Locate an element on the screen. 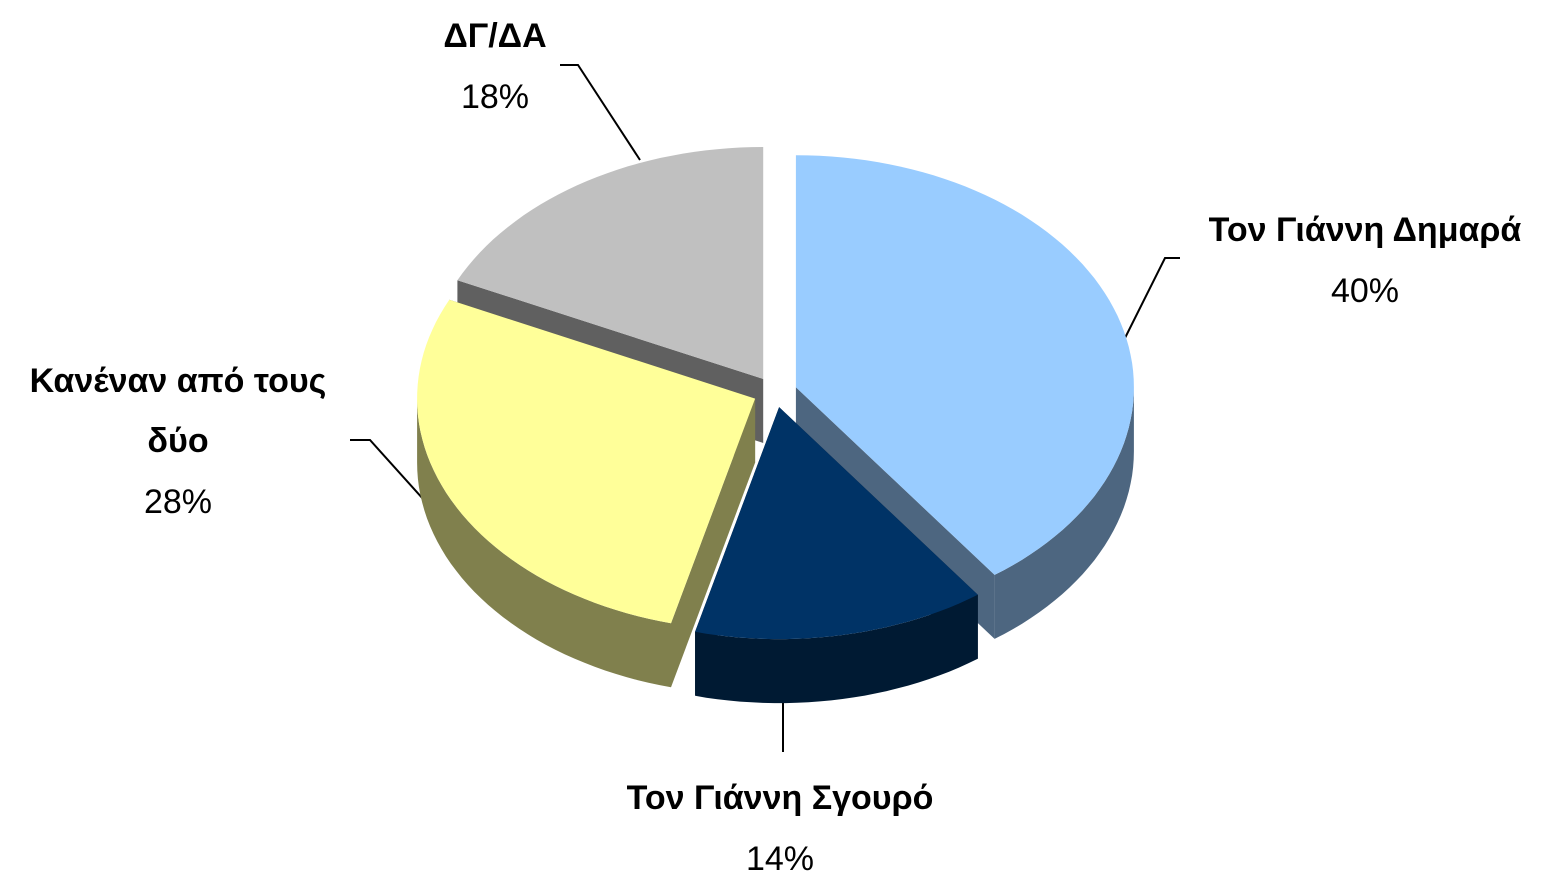 This screenshot has width=1549, height=878. category-label: Τον Γιάννη Σγουρό is located at coordinates (780, 798).